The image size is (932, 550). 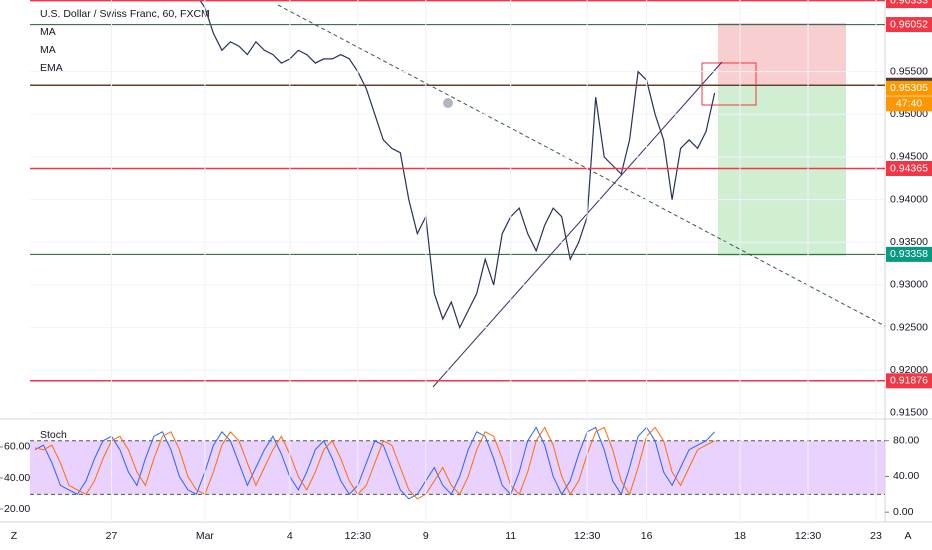 What do you see at coordinates (112, 536) in the screenshot?
I see `x-tick-label: 27` at bounding box center [112, 536].